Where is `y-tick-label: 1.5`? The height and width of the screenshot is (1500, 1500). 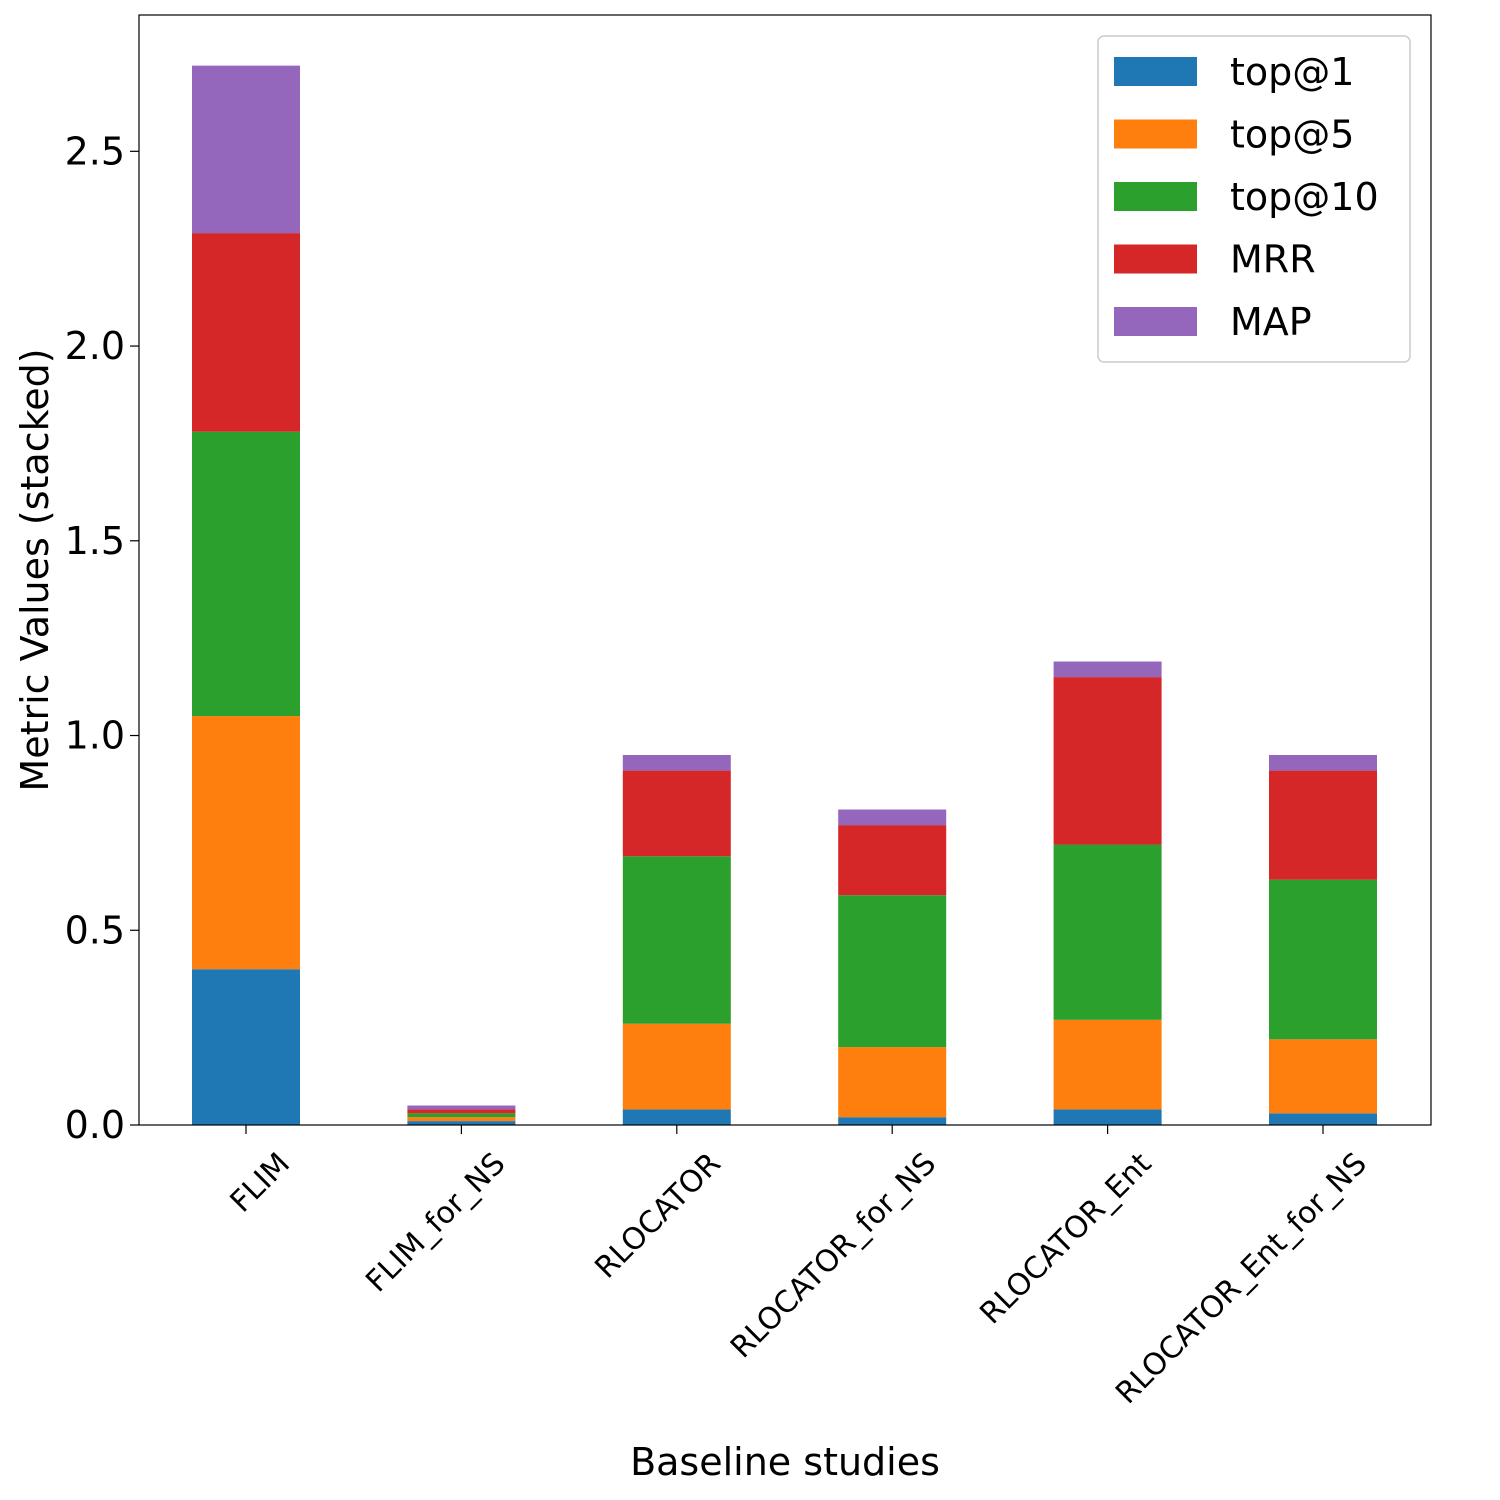 y-tick-label: 1.5 is located at coordinates (95, 541).